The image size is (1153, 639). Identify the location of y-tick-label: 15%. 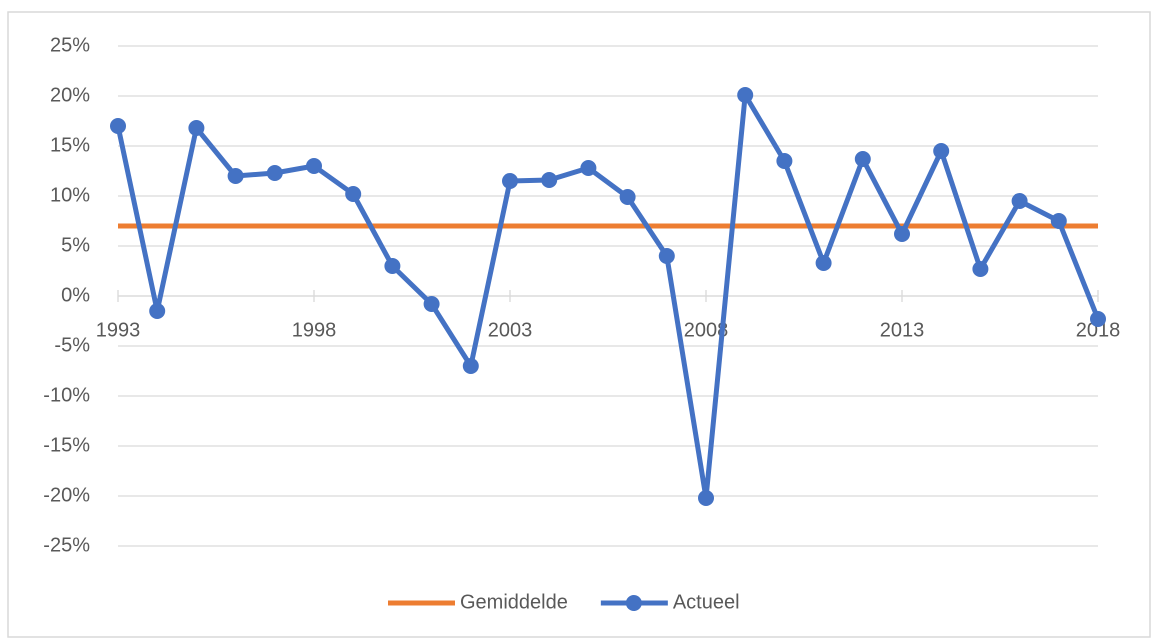
(70, 145).